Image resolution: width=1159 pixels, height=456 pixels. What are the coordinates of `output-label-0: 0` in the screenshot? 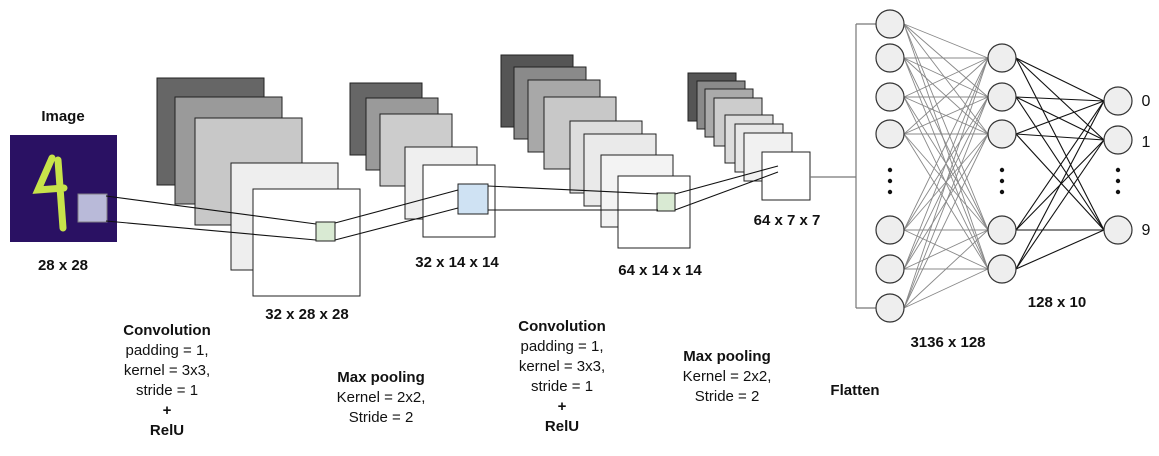 It's located at (1146, 101).